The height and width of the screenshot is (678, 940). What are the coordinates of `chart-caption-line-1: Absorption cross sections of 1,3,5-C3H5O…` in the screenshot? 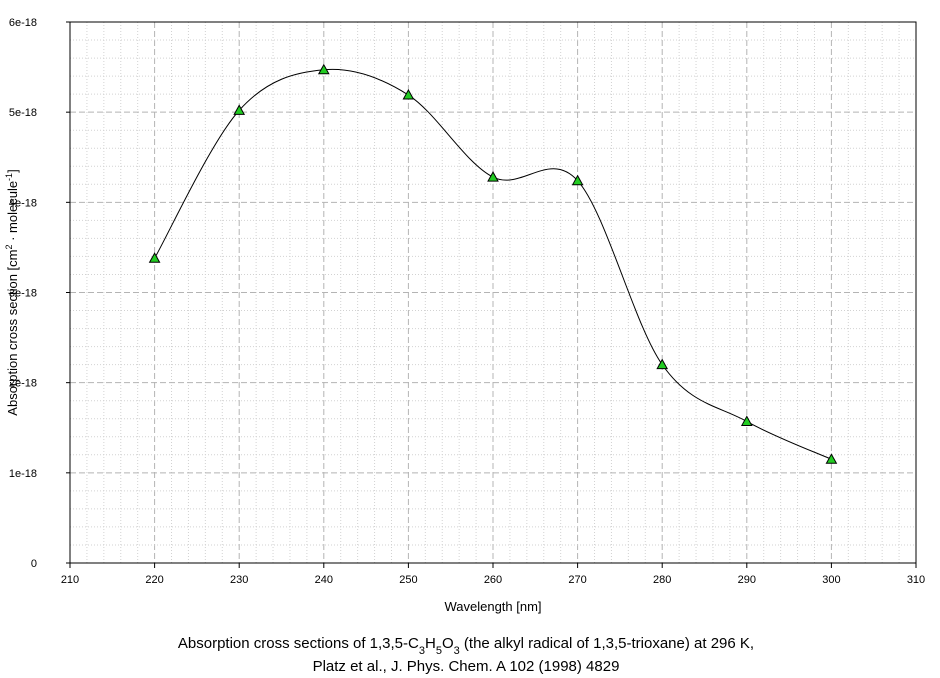 It's located at (466, 646).